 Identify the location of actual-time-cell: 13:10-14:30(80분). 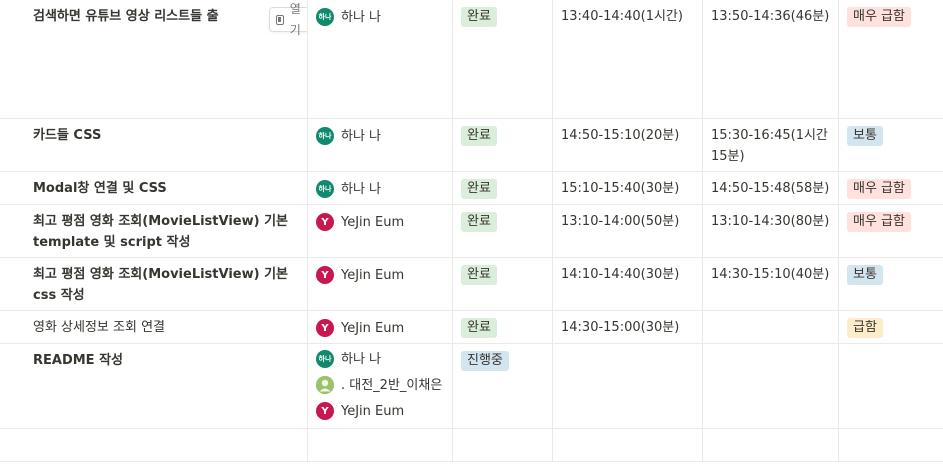
(771, 231).